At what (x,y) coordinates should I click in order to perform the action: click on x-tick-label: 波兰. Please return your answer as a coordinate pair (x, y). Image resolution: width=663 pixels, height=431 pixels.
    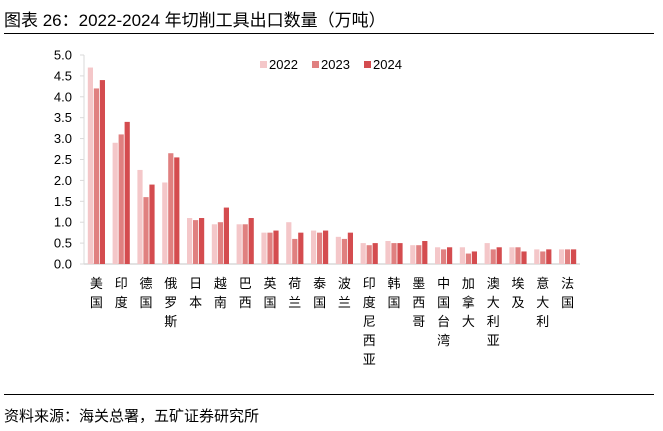
    Looking at the image, I should click on (344, 293).